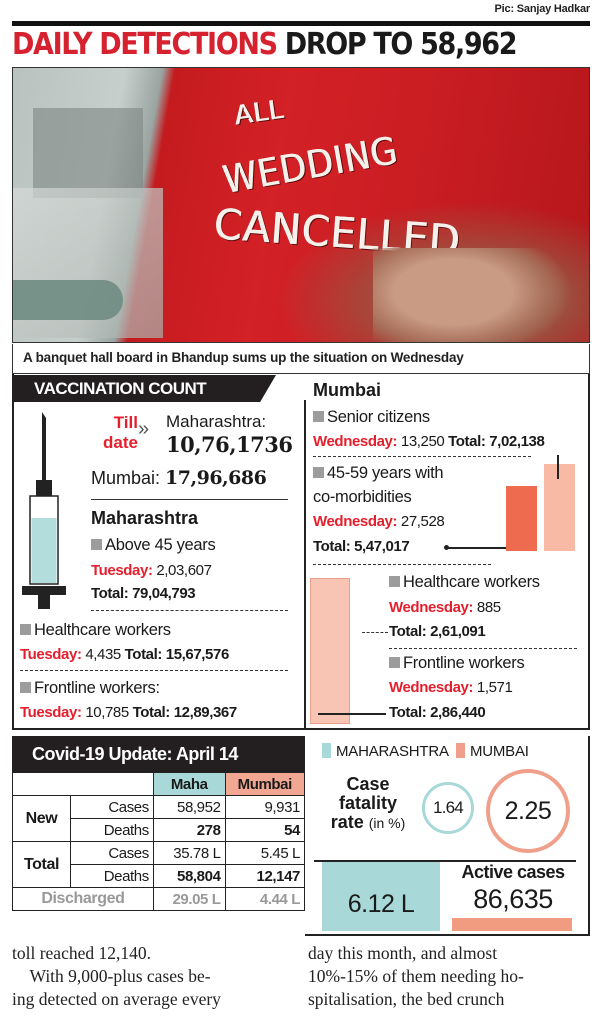 The image size is (600, 1024). I want to click on mum-comorbid-day: Wednesday: 27,528, so click(379, 521).